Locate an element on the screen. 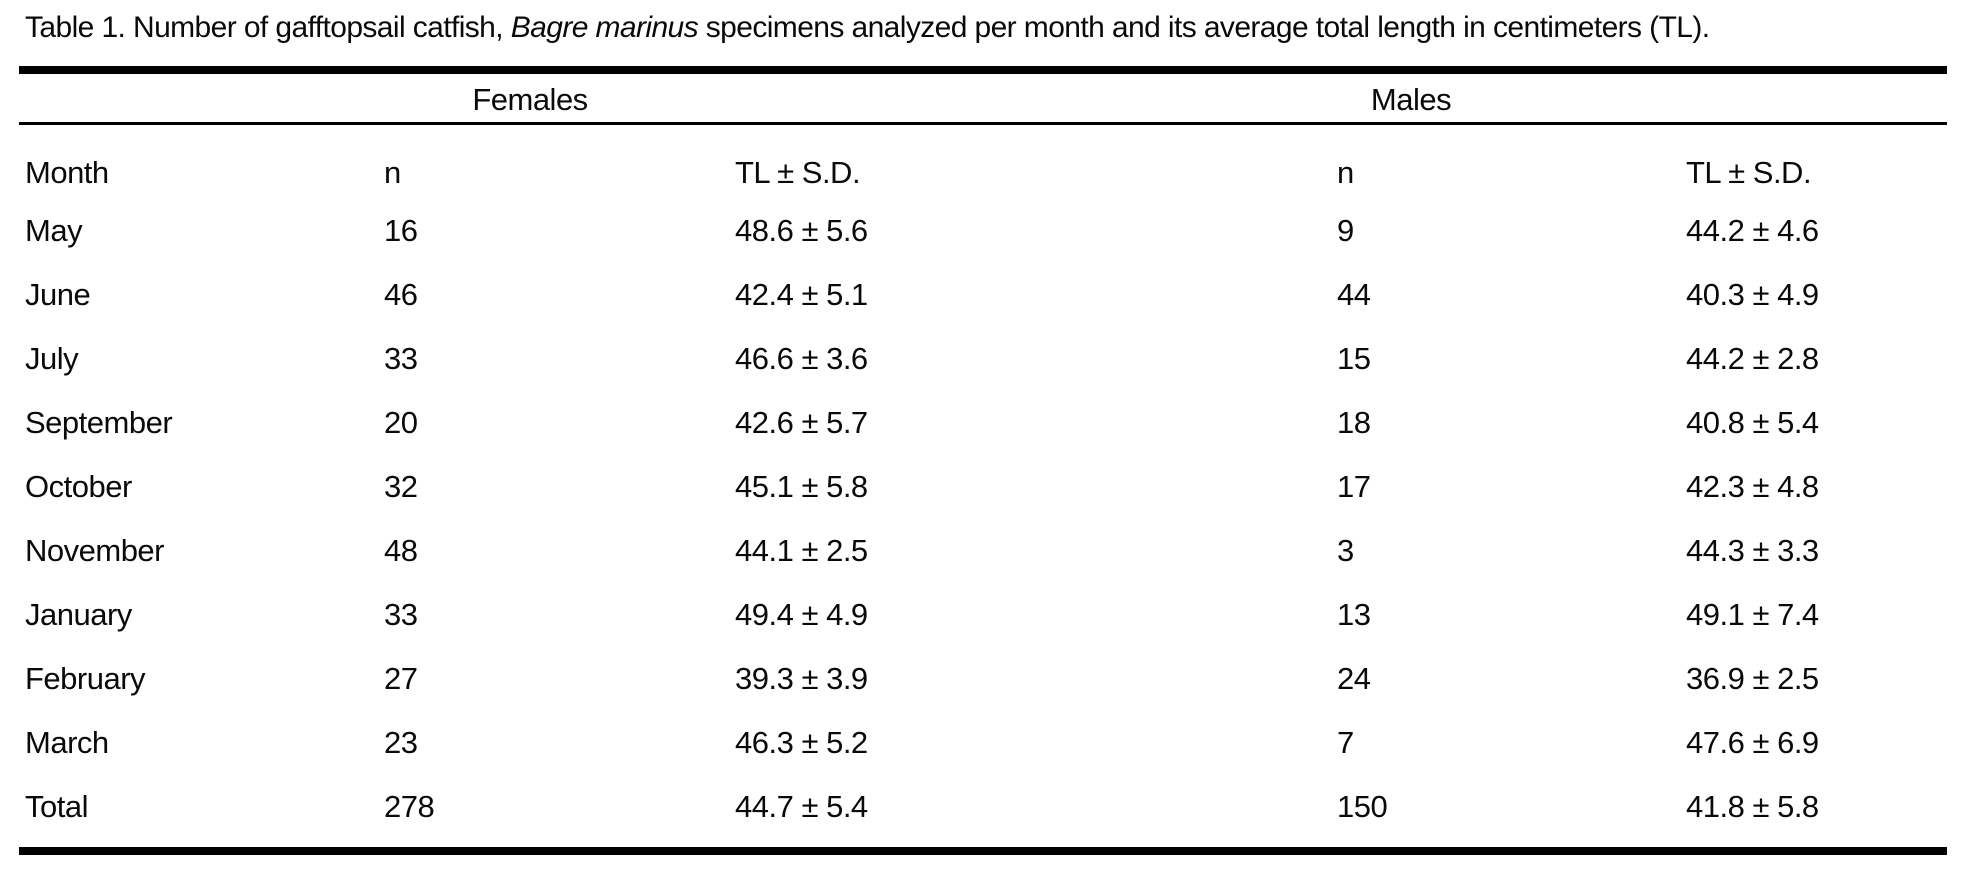  col-header-month: Month is located at coordinates (67, 172).